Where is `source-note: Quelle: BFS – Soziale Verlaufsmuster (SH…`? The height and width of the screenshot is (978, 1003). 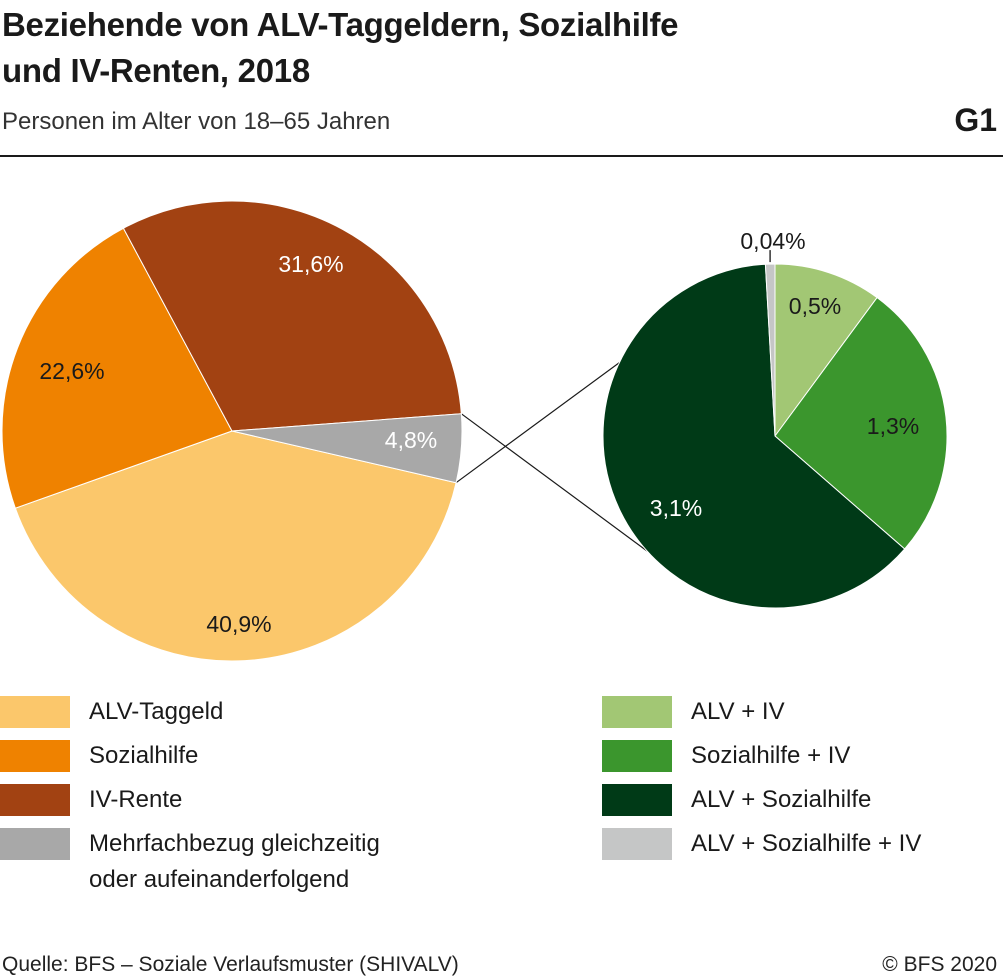 source-note: Quelle: BFS – Soziale Verlaufsmuster (SH… is located at coordinates (230, 964).